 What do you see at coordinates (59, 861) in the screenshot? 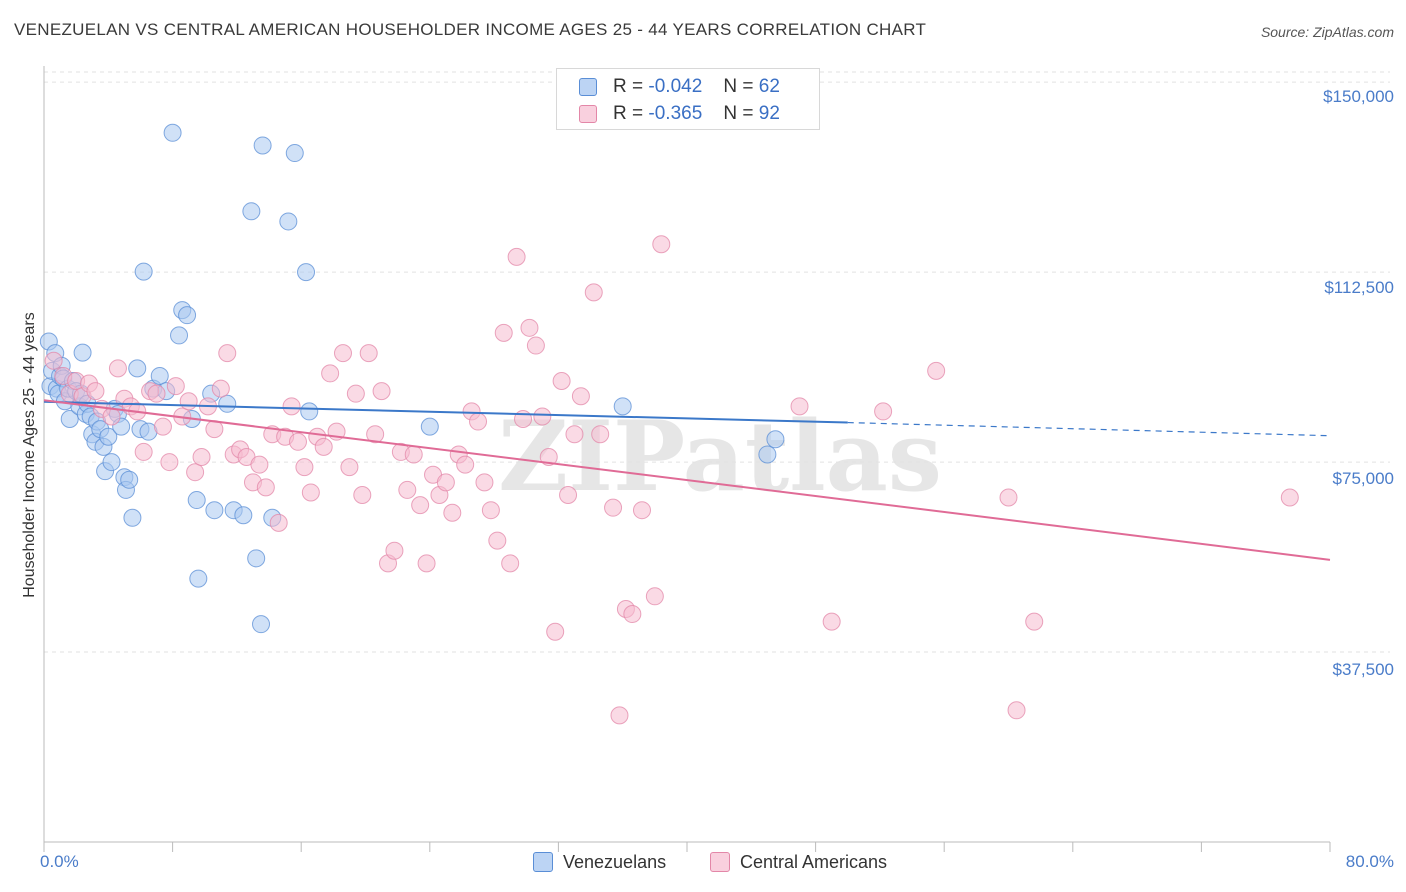
I see `x-tick-min: 0.0%` at bounding box center [59, 861].